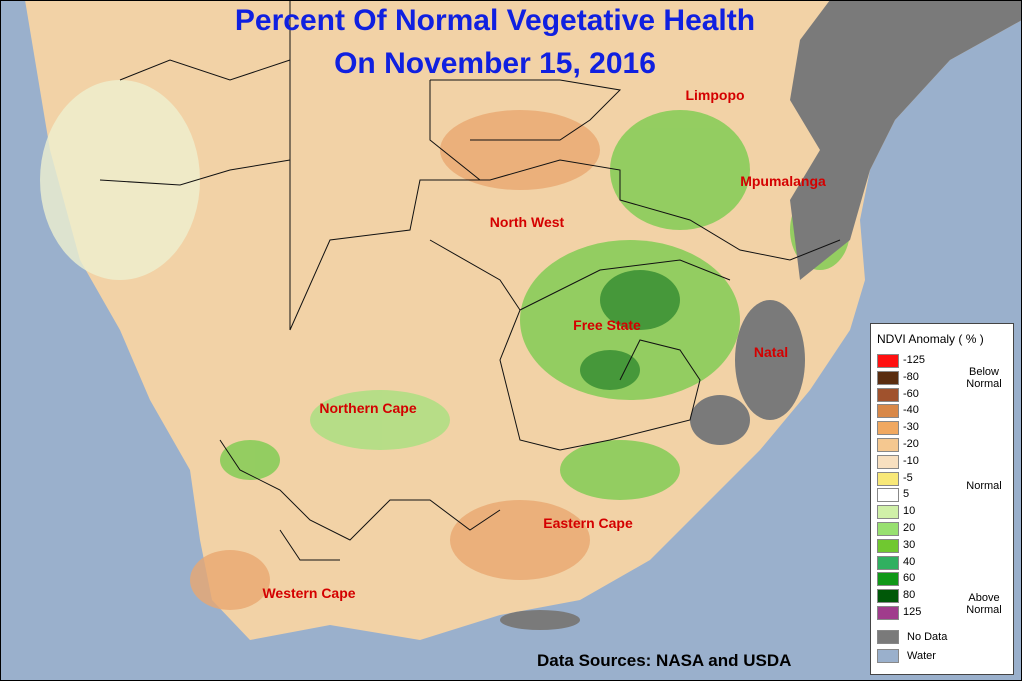 This screenshot has width=1022, height=681. What do you see at coordinates (368, 408) in the screenshot?
I see `region-label: Northern Cape` at bounding box center [368, 408].